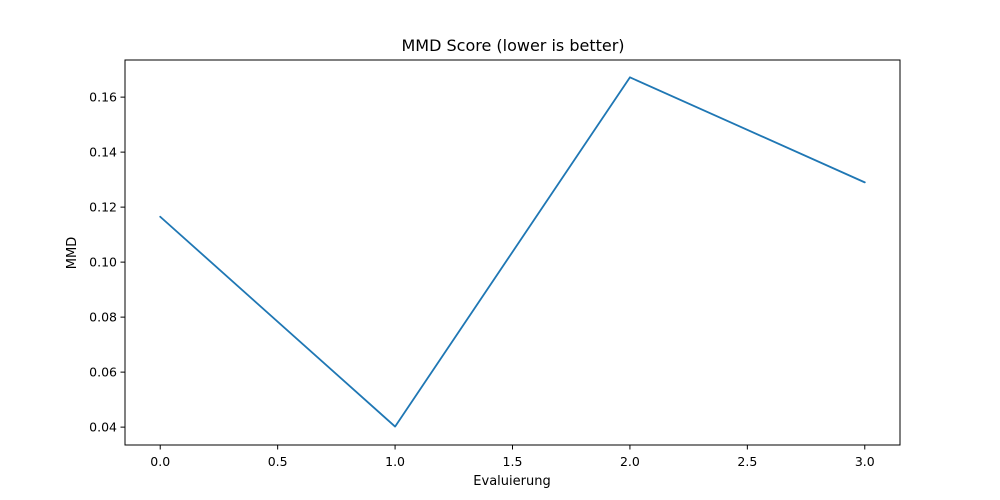 Image resolution: width=1000 pixels, height=500 pixels. What do you see at coordinates (513, 461) in the screenshot?
I see `x-tick-label: 1.5` at bounding box center [513, 461].